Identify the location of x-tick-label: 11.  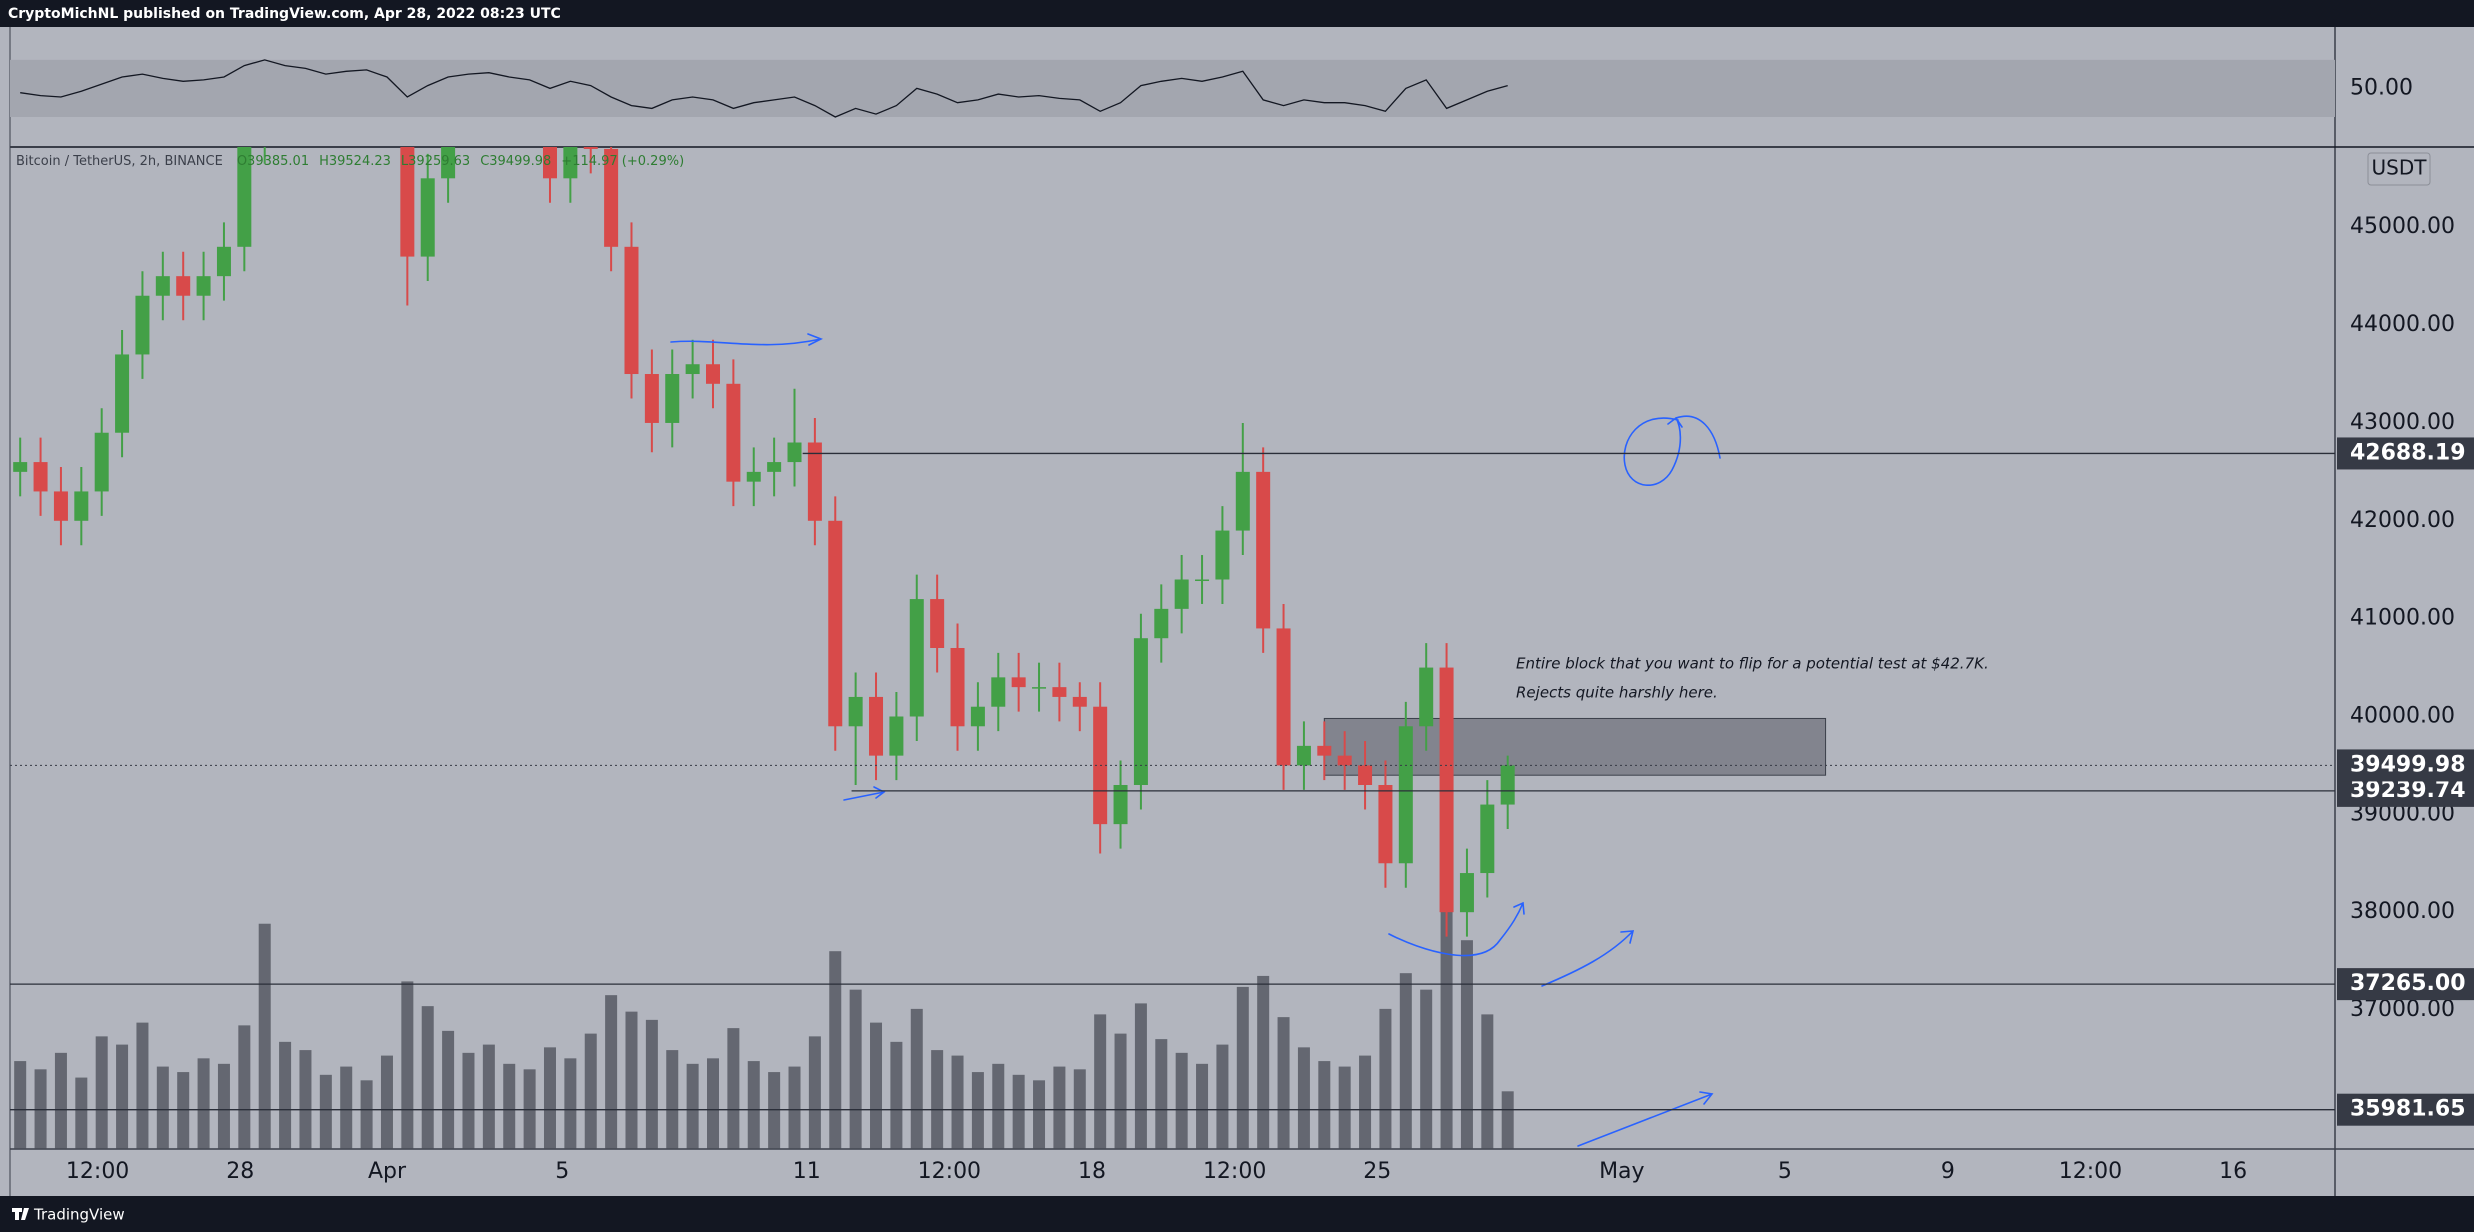
(807, 1171).